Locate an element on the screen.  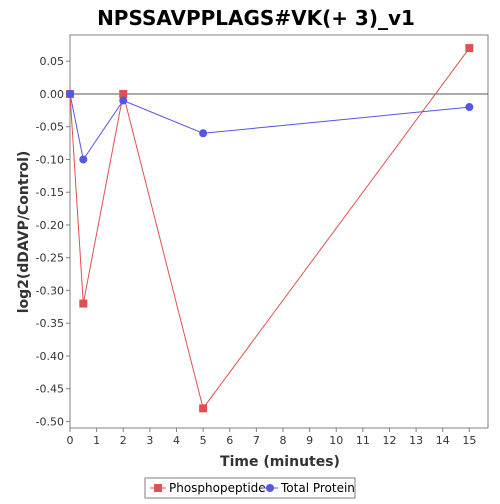
legend-box is located at coordinates (250, 488).